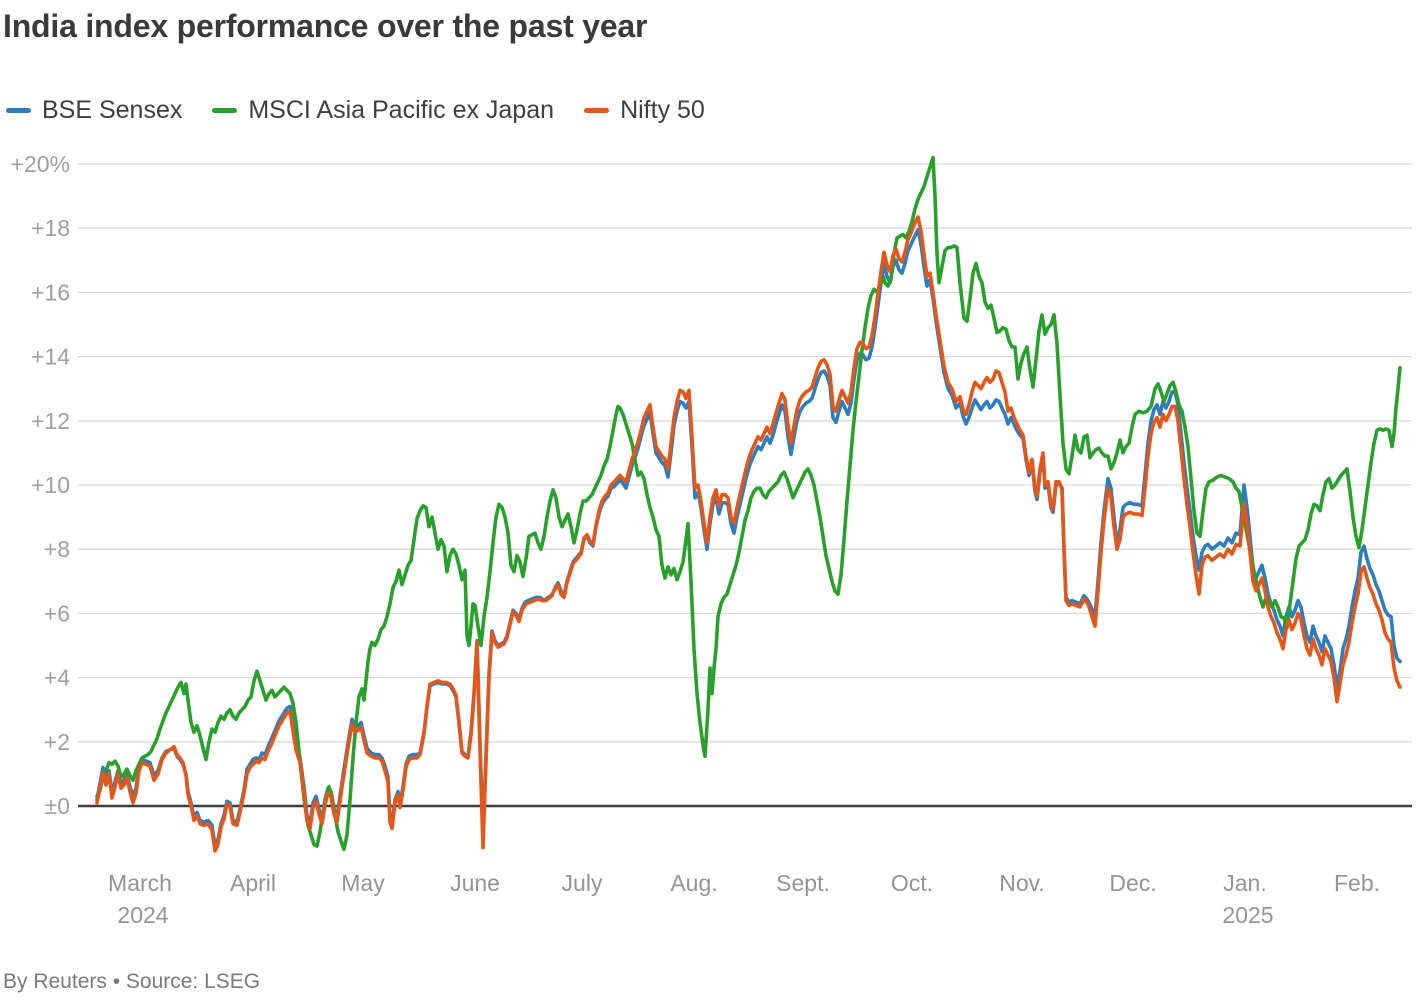 Image resolution: width=1420 pixels, height=1000 pixels. I want to click on legend-item-nifty-50: Nifty 50, so click(644, 110).